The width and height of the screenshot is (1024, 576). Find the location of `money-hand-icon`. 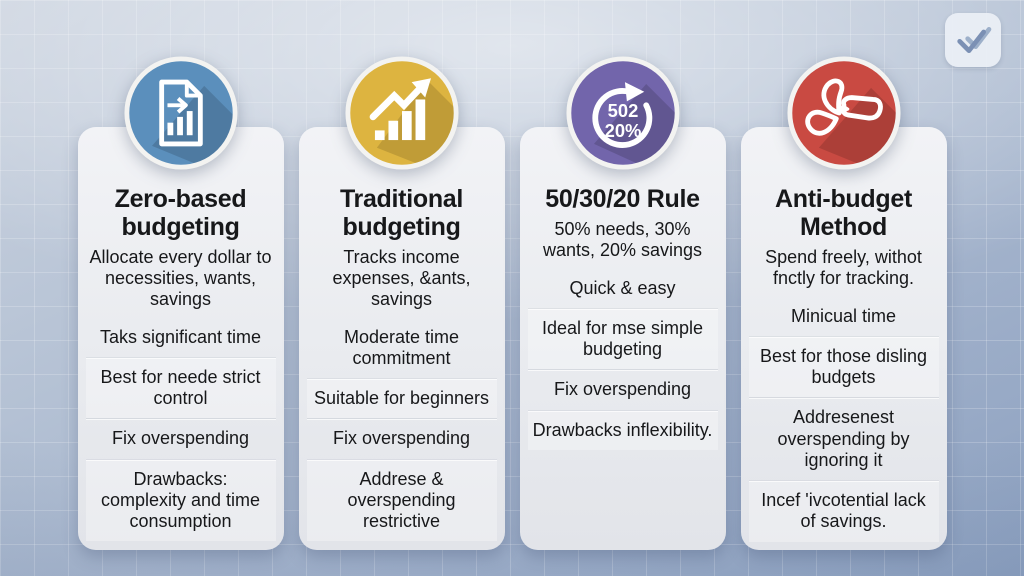

money-hand-icon is located at coordinates (844, 113).